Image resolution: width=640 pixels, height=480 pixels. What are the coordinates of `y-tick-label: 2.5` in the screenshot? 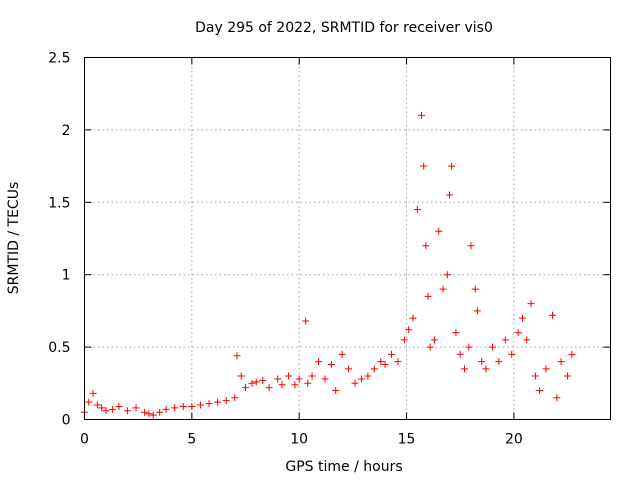 It's located at (59, 59).